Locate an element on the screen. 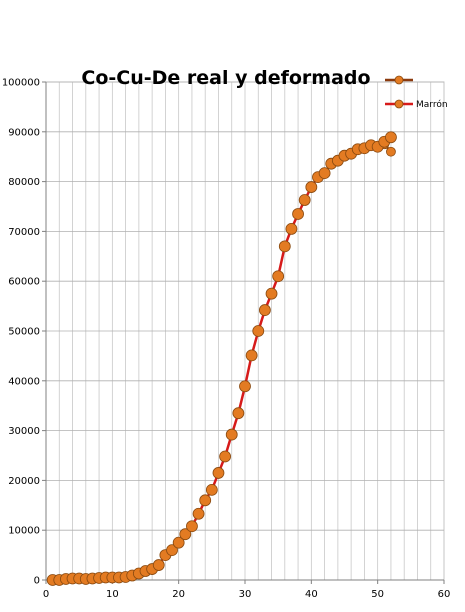 This screenshot has width=465, height=612. y-tick-label: 70000 is located at coordinates (24, 232).